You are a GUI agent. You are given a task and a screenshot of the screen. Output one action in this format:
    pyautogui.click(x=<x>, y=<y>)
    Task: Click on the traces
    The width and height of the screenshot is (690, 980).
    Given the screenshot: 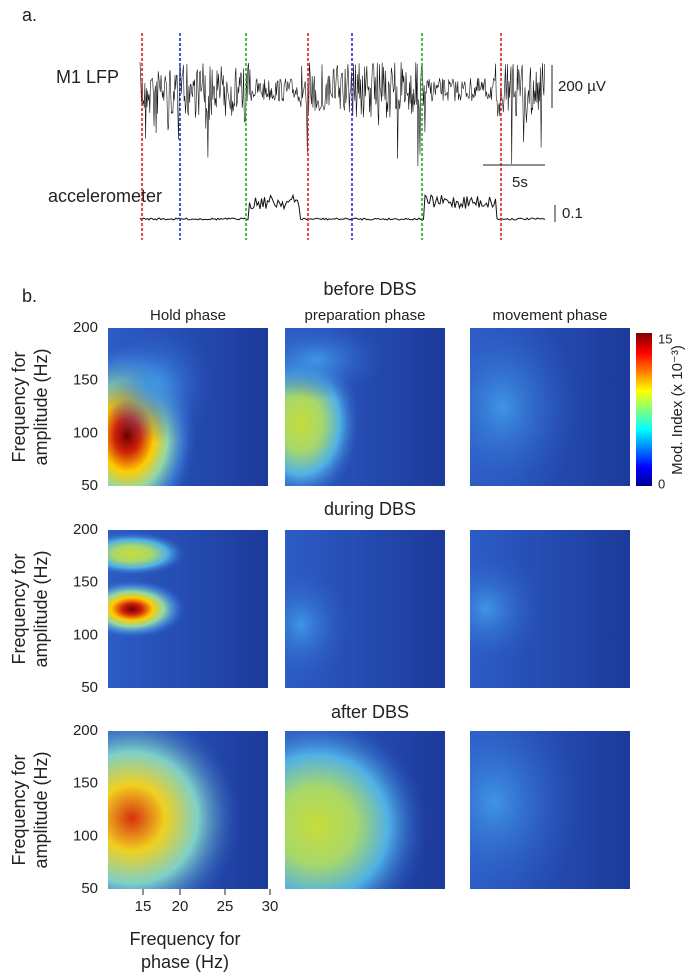 What is the action you would take?
    pyautogui.click(x=342, y=136)
    